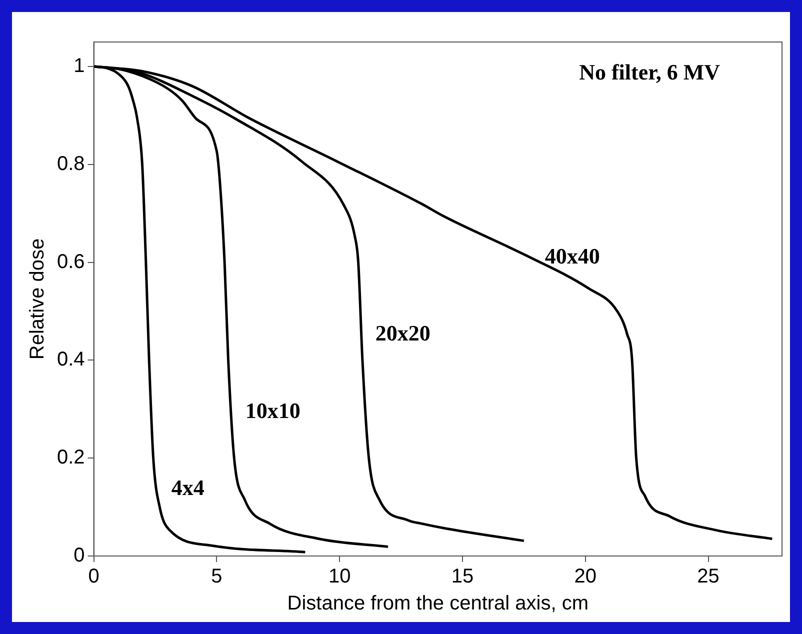  Describe the element at coordinates (70, 261) in the screenshot. I see `y-tick-label: 0.6` at that location.